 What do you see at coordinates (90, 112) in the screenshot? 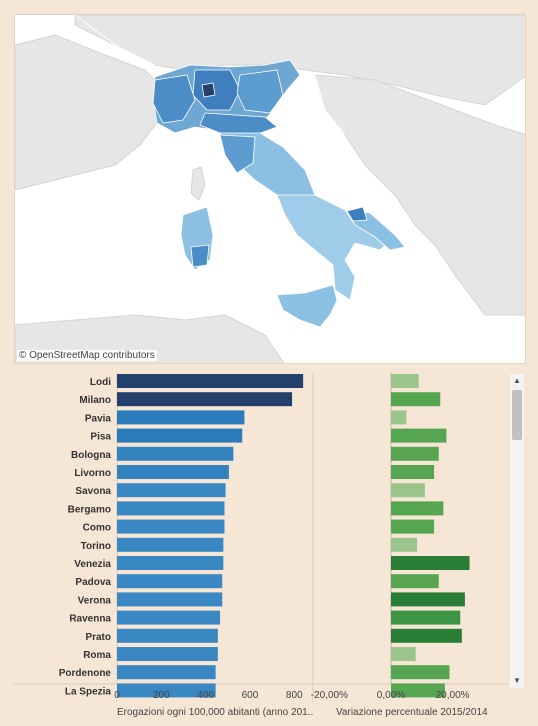
I see `land-france` at bounding box center [90, 112].